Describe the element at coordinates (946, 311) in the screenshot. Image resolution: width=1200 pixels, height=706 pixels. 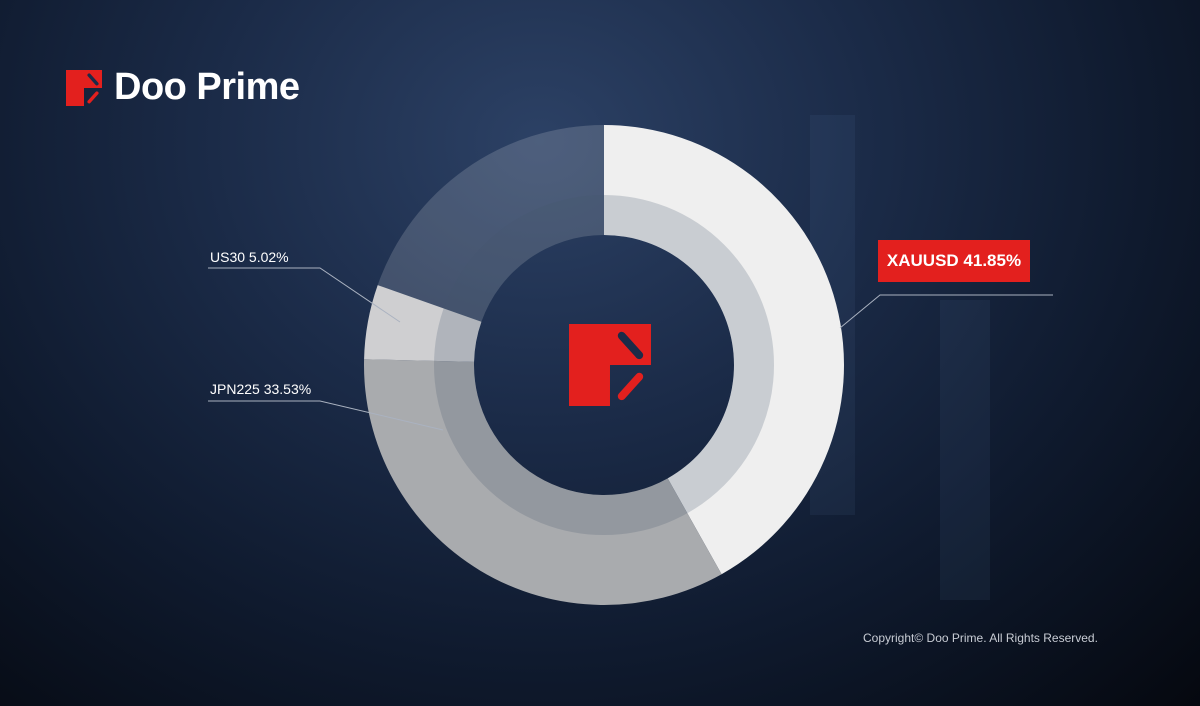
I see `leader-line-xauusd` at that location.